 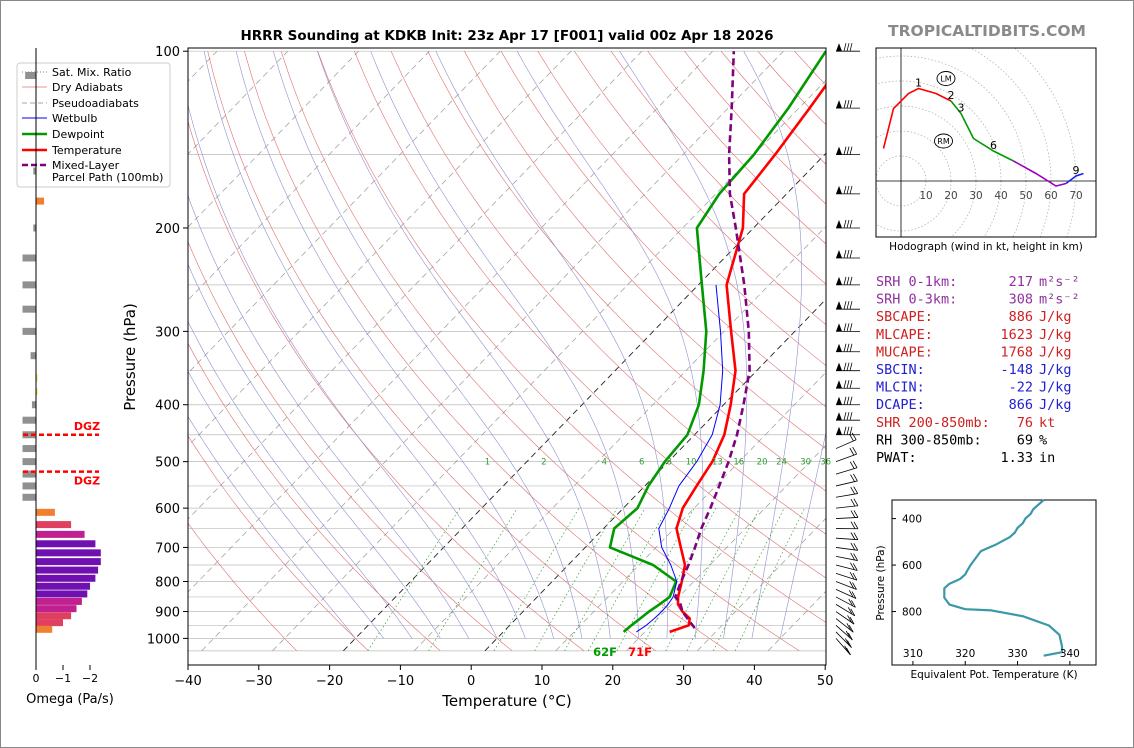 What do you see at coordinates (900, 388) in the screenshot?
I see `index-label: MLCIN:` at bounding box center [900, 388].